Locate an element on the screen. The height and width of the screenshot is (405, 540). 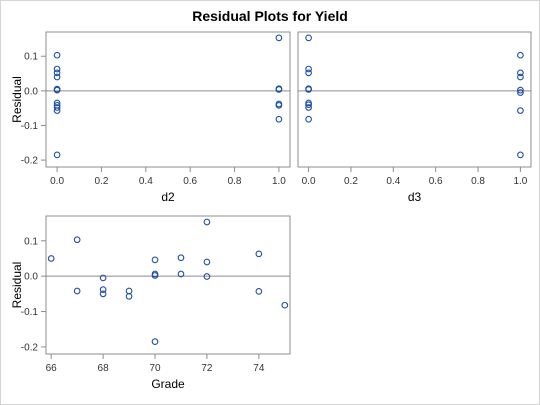
x-axis-label: d3 is located at coordinates (415, 197).